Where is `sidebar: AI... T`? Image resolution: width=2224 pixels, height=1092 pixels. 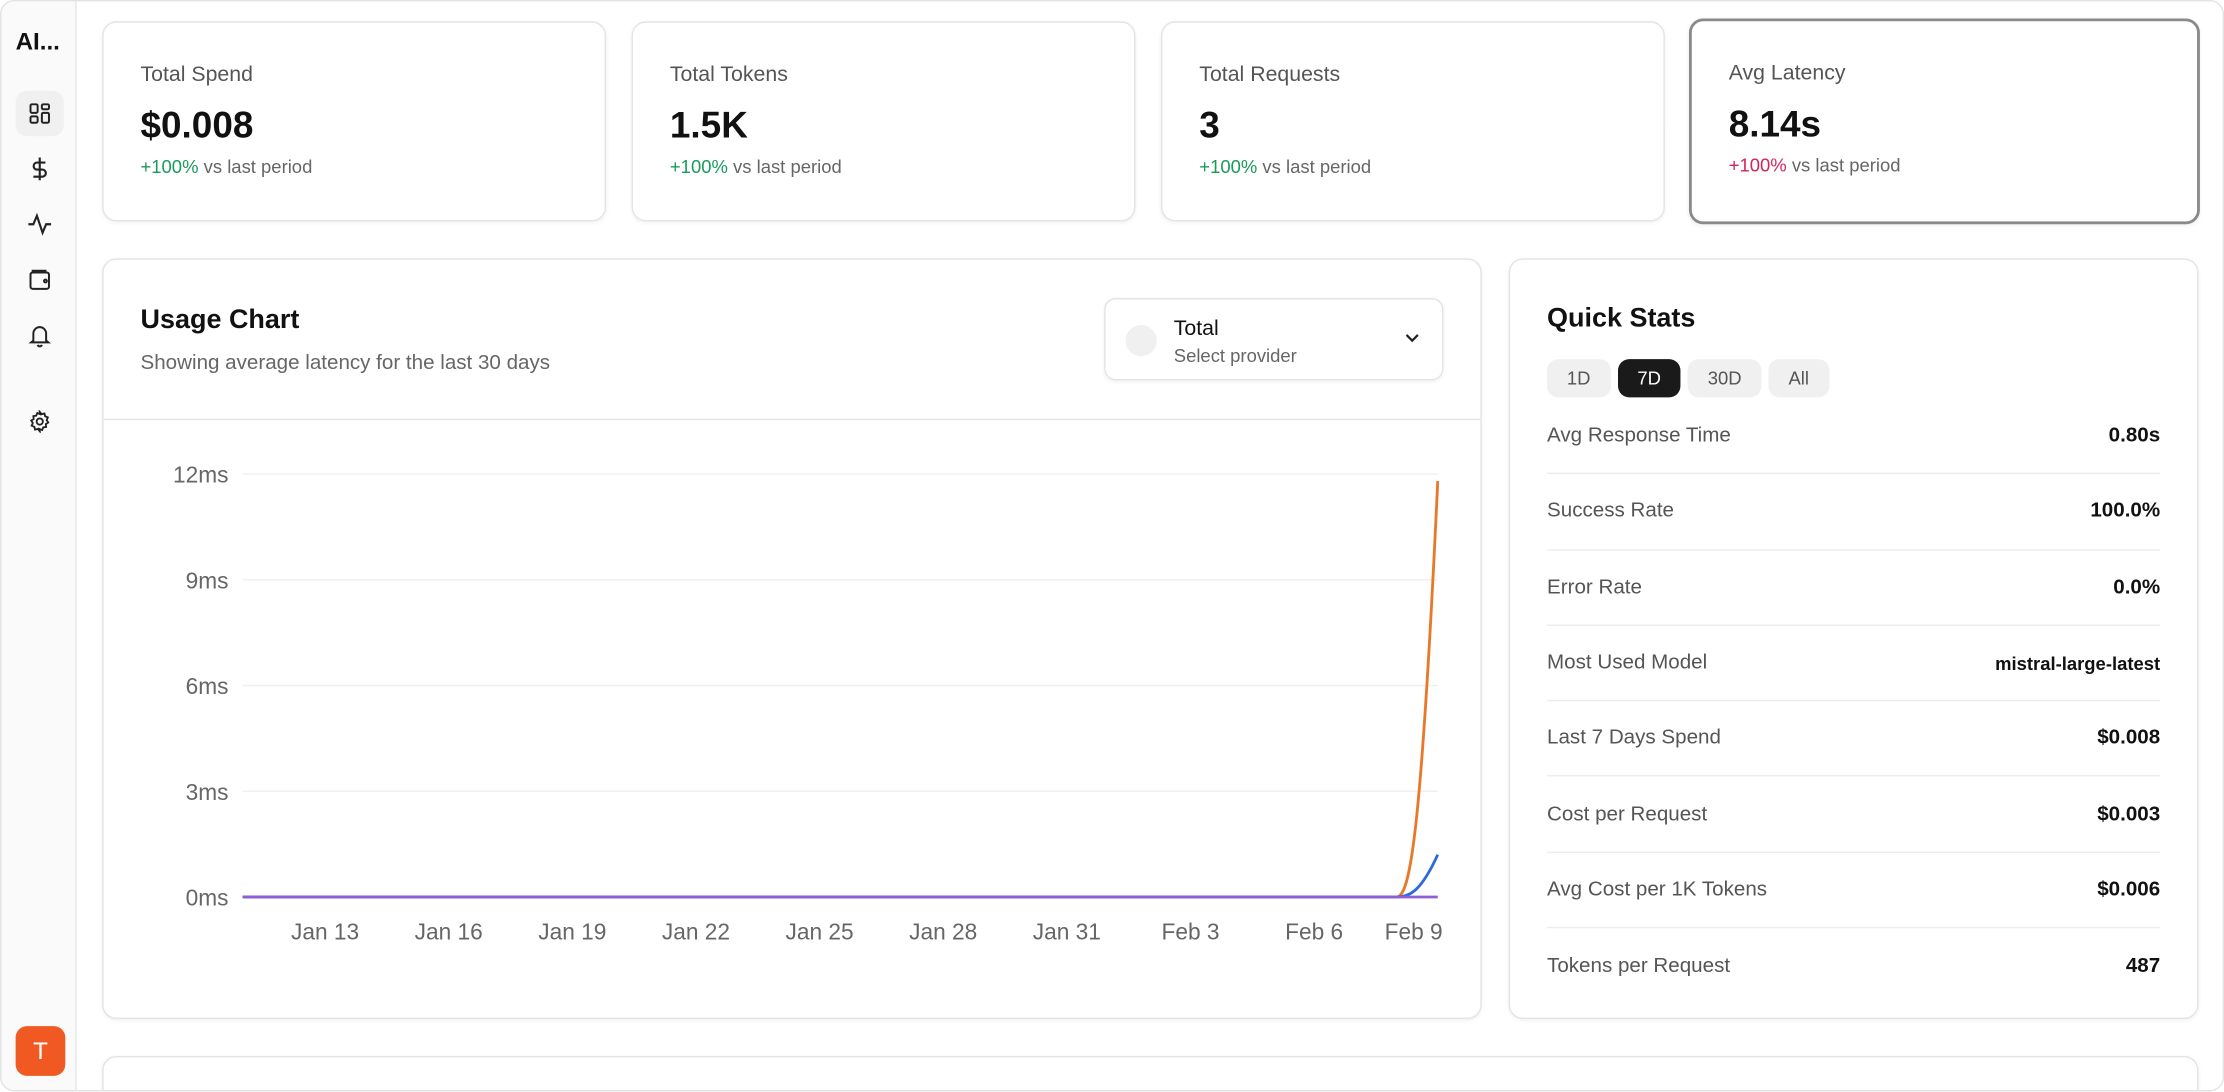
sidebar: AI... T is located at coordinates (39, 546).